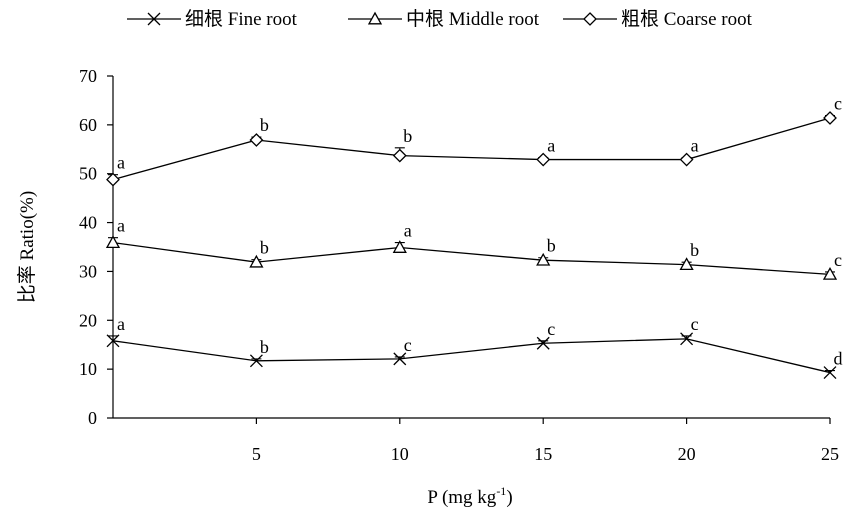  What do you see at coordinates (687, 19) in the screenshot?
I see `legend-label: 粗根 Coarse root` at bounding box center [687, 19].